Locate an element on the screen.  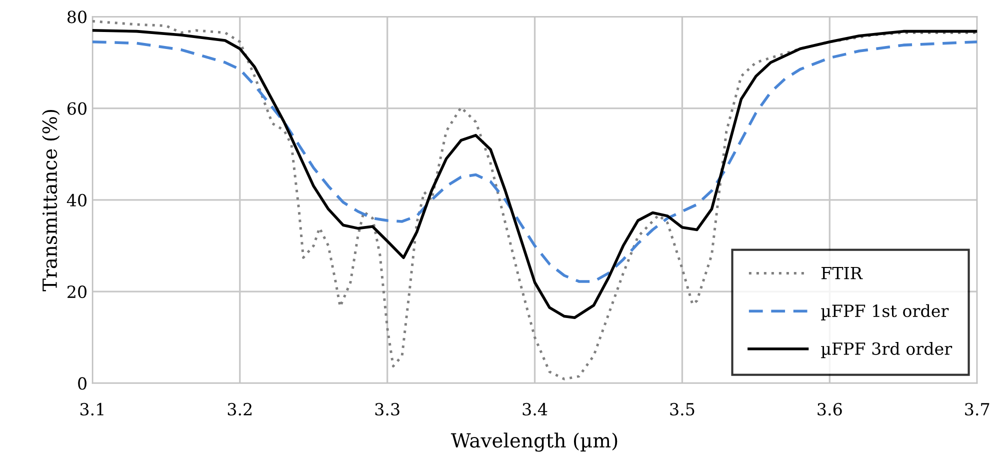
y-axis-title: Transmittance (%) is located at coordinates (51, 201).